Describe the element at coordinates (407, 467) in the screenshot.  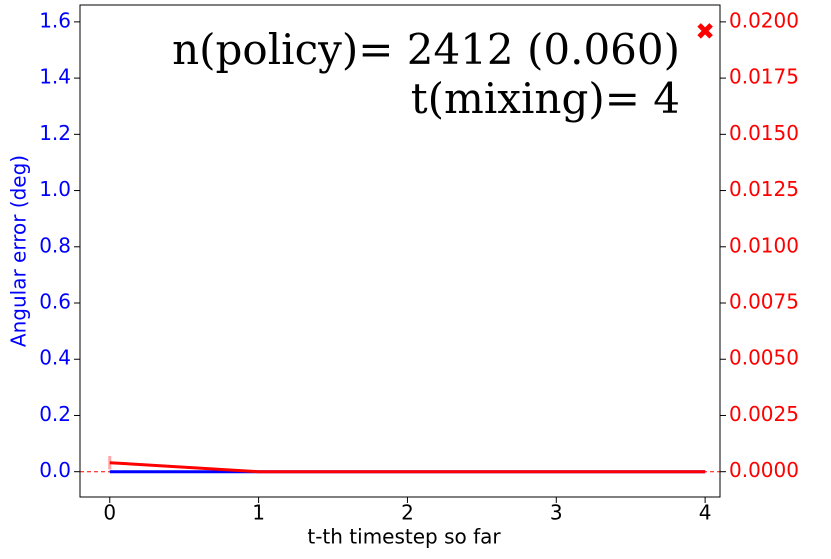
I see `line` at that location.